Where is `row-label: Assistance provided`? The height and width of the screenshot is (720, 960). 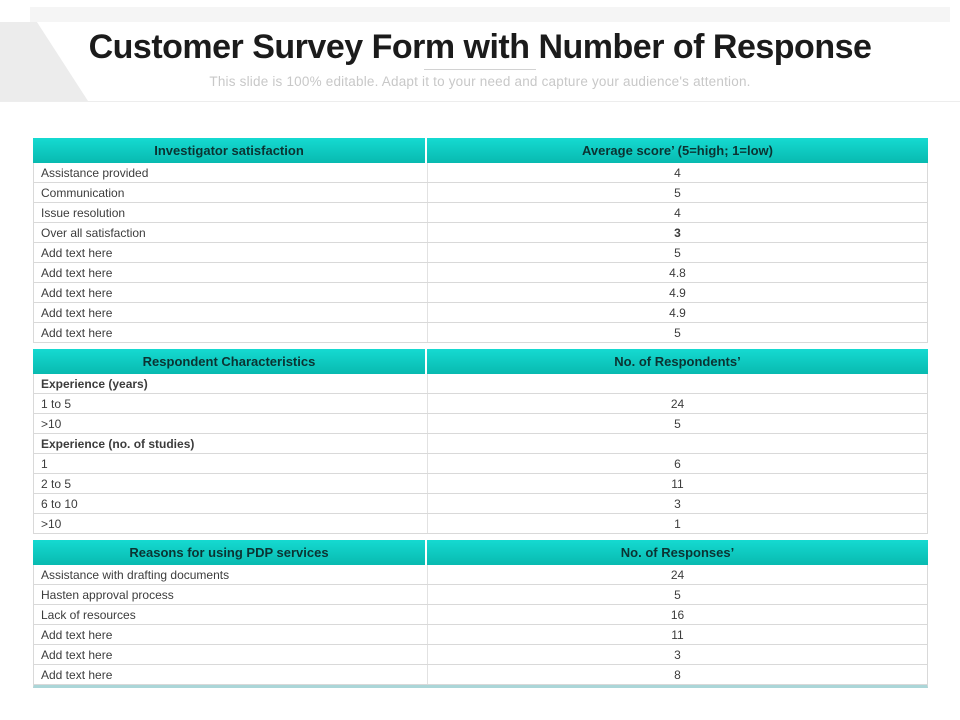
row-label: Assistance provided is located at coordinates (231, 172).